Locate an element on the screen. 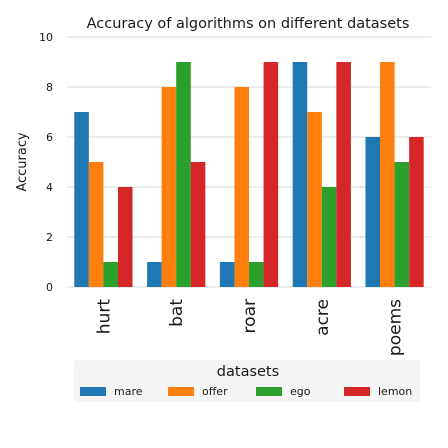 The width and height of the screenshot is (448, 448). legend: datasets mare offer ego lemon is located at coordinates (247, 381).